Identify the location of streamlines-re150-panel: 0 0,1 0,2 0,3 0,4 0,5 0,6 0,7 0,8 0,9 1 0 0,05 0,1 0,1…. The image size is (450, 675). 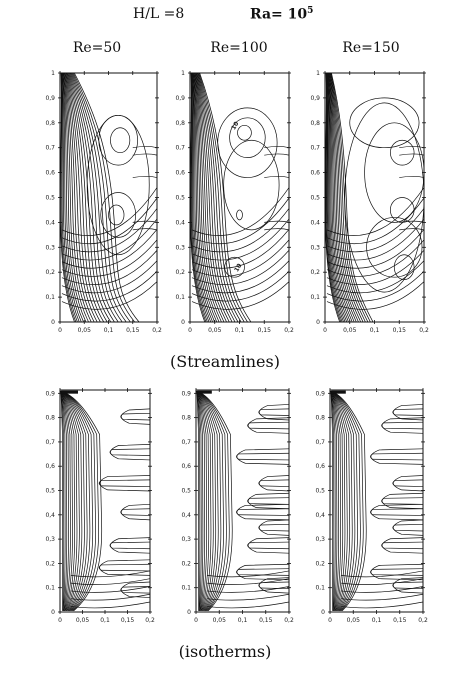
(369, 202).